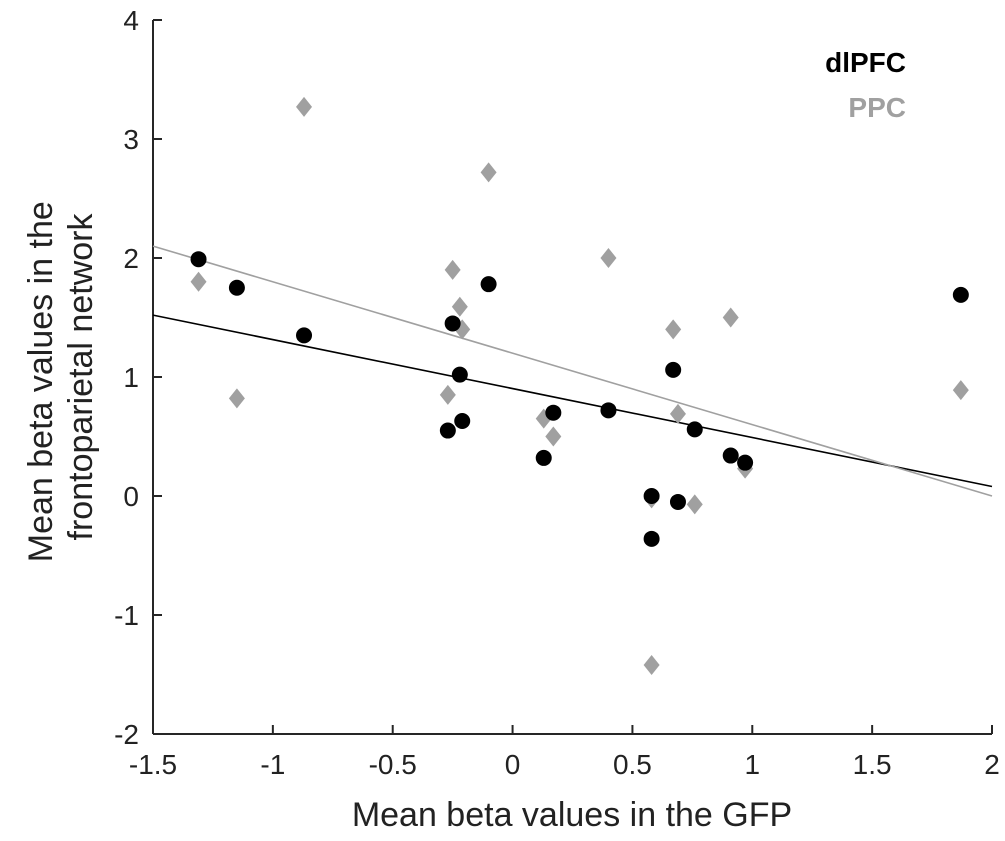  What do you see at coordinates (126, 734) in the screenshot?
I see `y-tick-label: -2` at bounding box center [126, 734].